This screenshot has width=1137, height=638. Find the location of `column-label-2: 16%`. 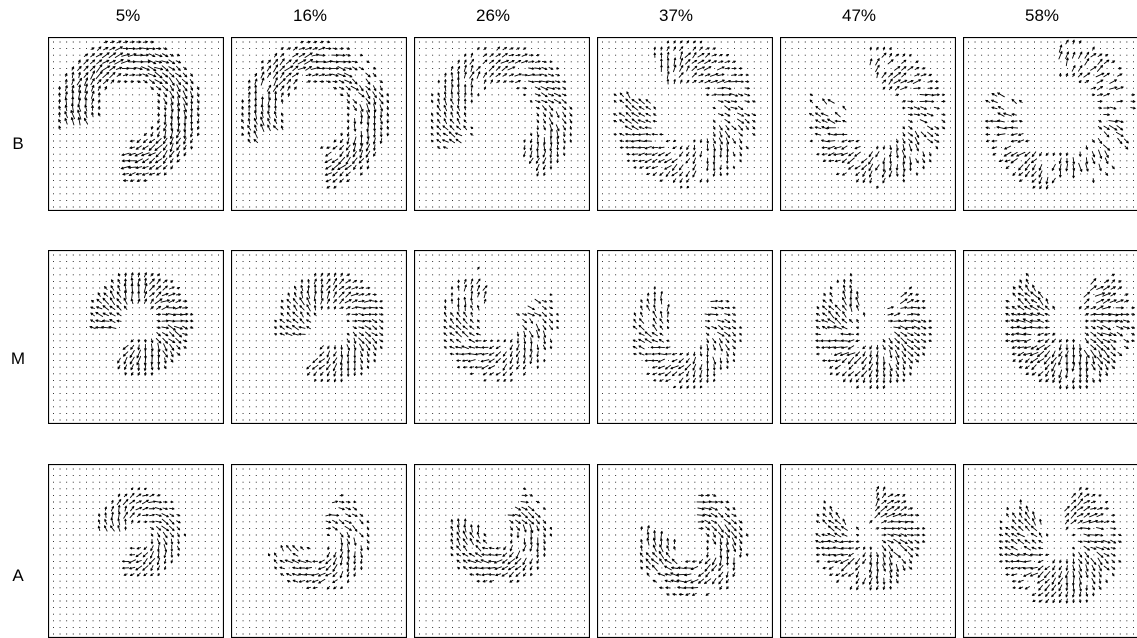

column-label-2: 16% is located at coordinates (310, 16).